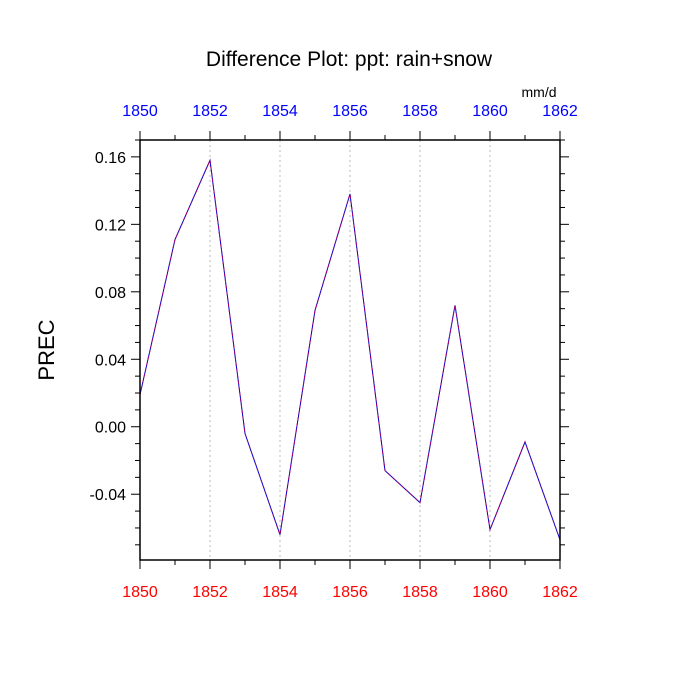  What do you see at coordinates (490, 592) in the screenshot?
I see `x-tick-label-bottom: 1860` at bounding box center [490, 592].